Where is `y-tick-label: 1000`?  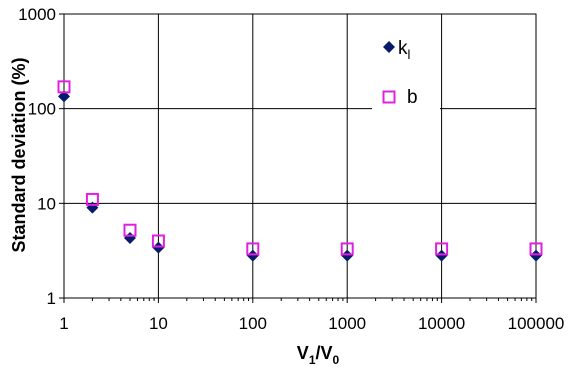
y-tick-label: 1000 is located at coordinates (37, 14).